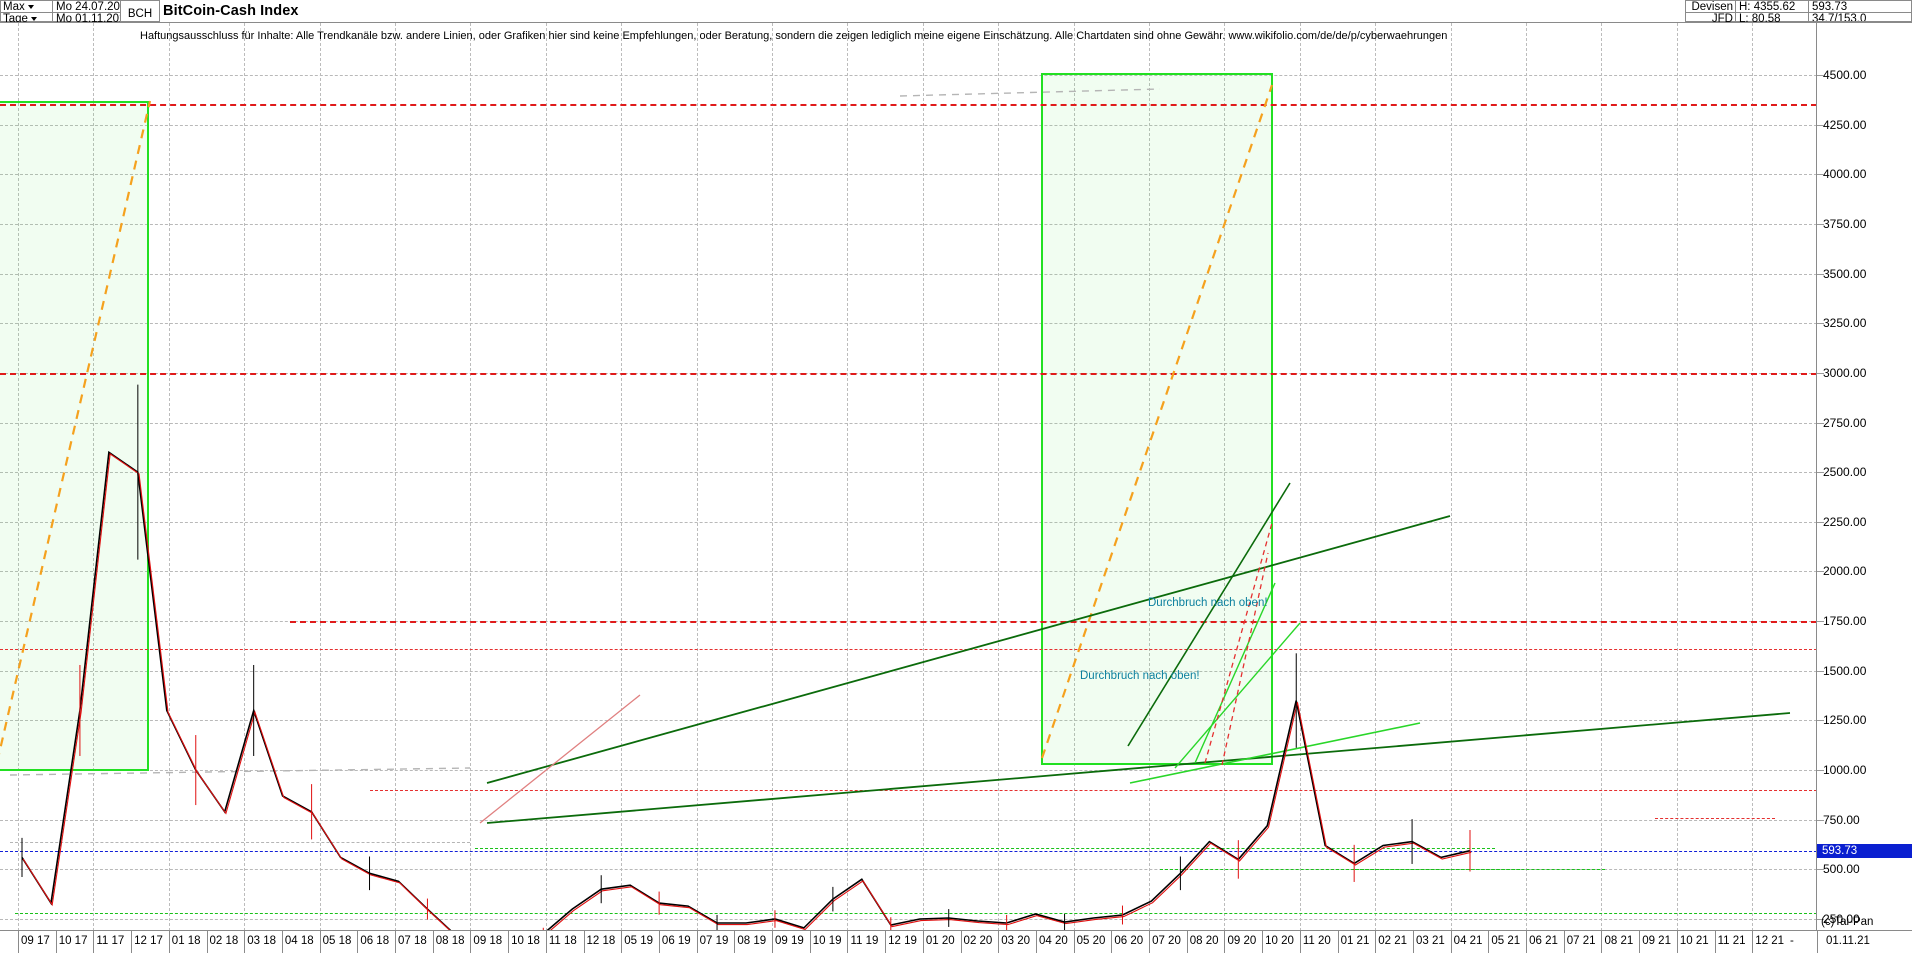 This screenshot has height=953, width=1912. Describe the element at coordinates (1845, 174) in the screenshot. I see `price-tick-label: 4000.00` at that location.